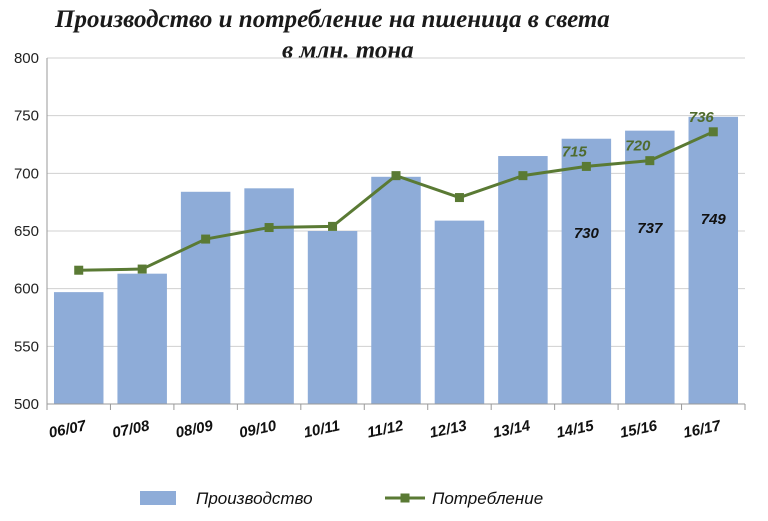  I want to click on x-tick-label: 11/12, so click(386, 429).